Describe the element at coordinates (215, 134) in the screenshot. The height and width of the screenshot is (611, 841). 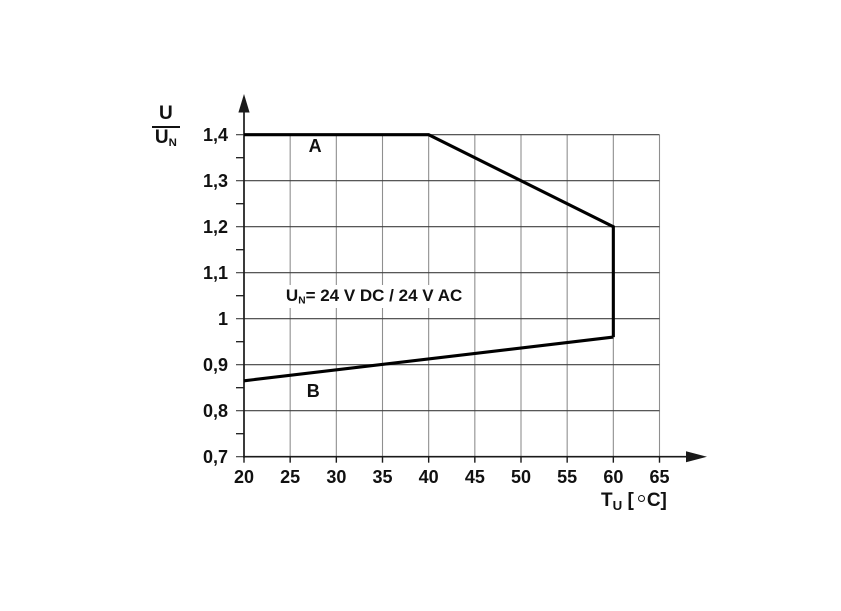
I see `y-tick-label: 1,4` at that location.